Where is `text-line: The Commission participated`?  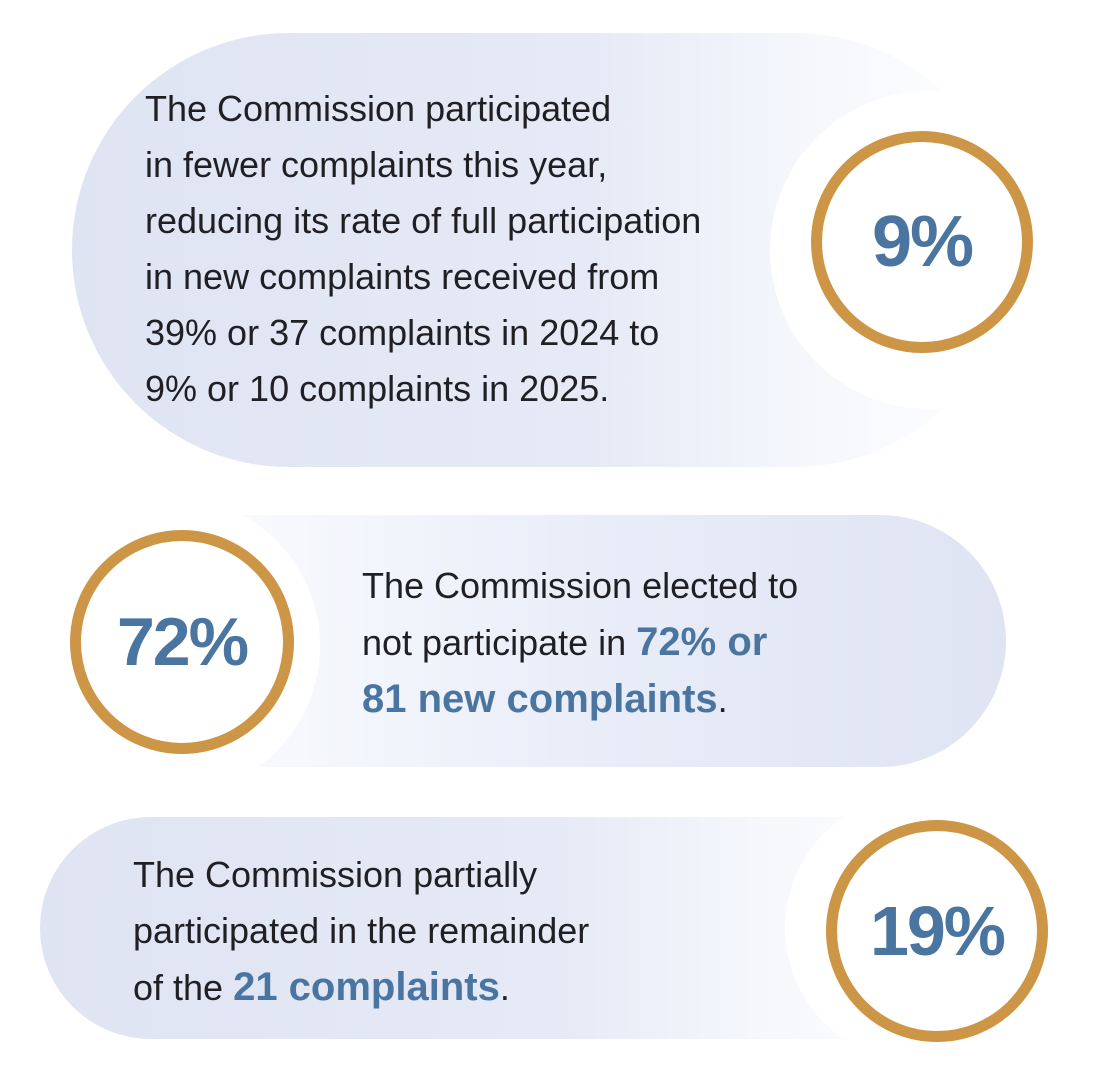
text-line: The Commission participated is located at coordinates (378, 108).